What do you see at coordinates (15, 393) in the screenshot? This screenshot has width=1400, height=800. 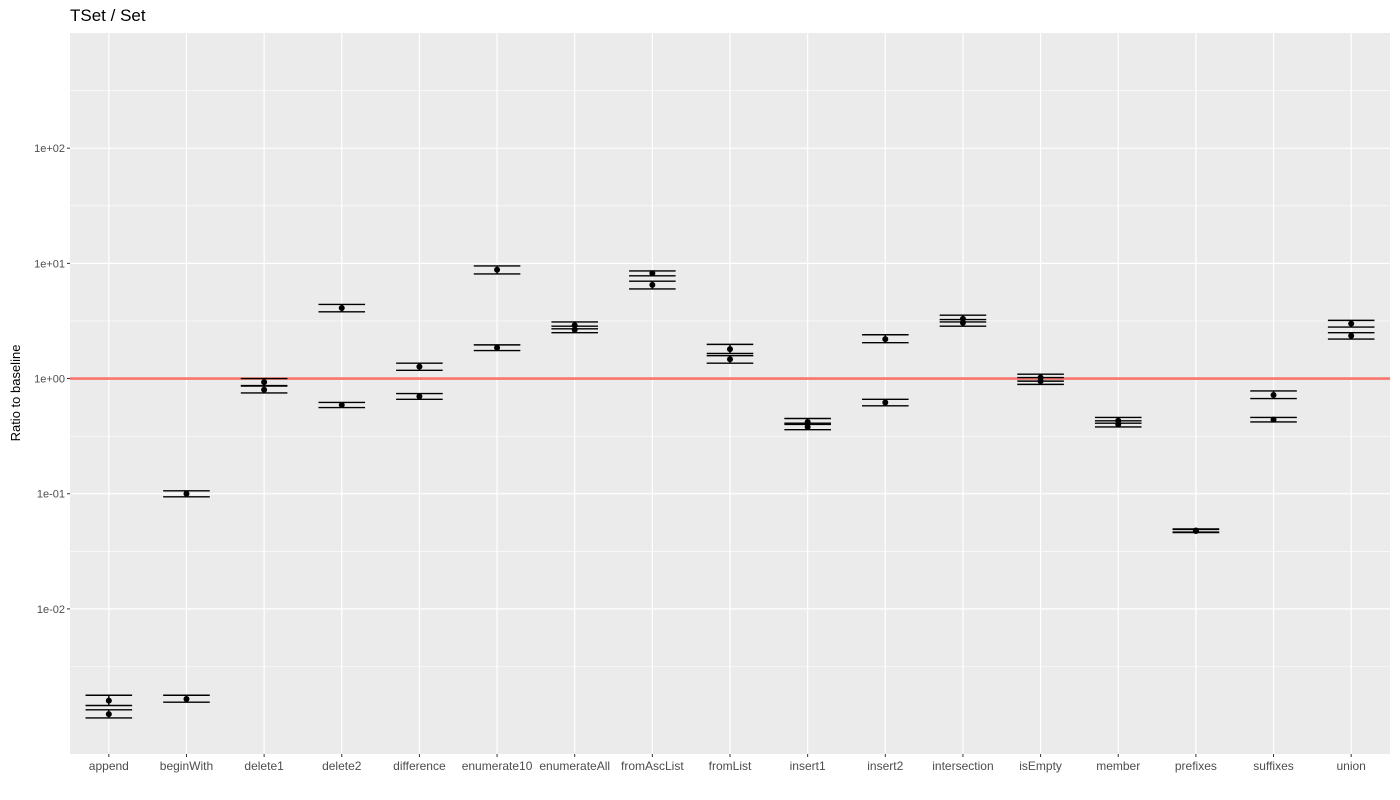 I see `y-axis-title: Ratio to baseline` at bounding box center [15, 393].